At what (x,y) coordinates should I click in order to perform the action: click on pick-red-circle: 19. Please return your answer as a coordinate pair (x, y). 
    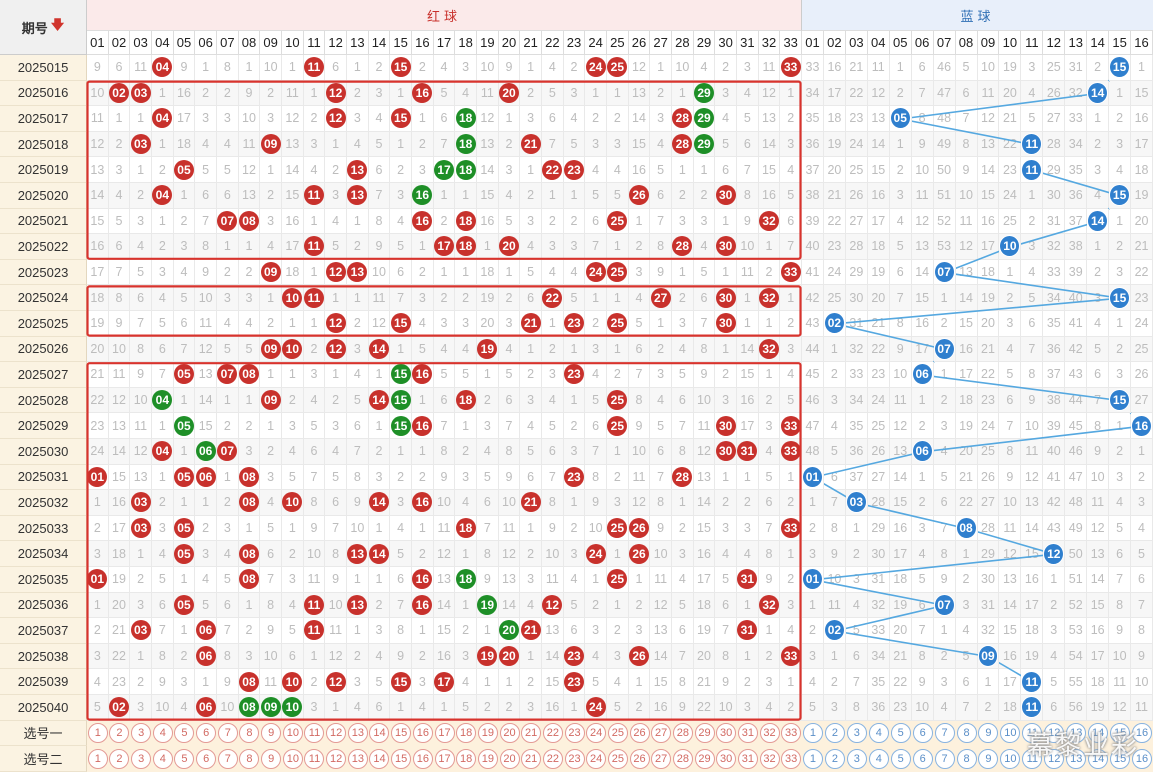
    Looking at the image, I should click on (487, 733).